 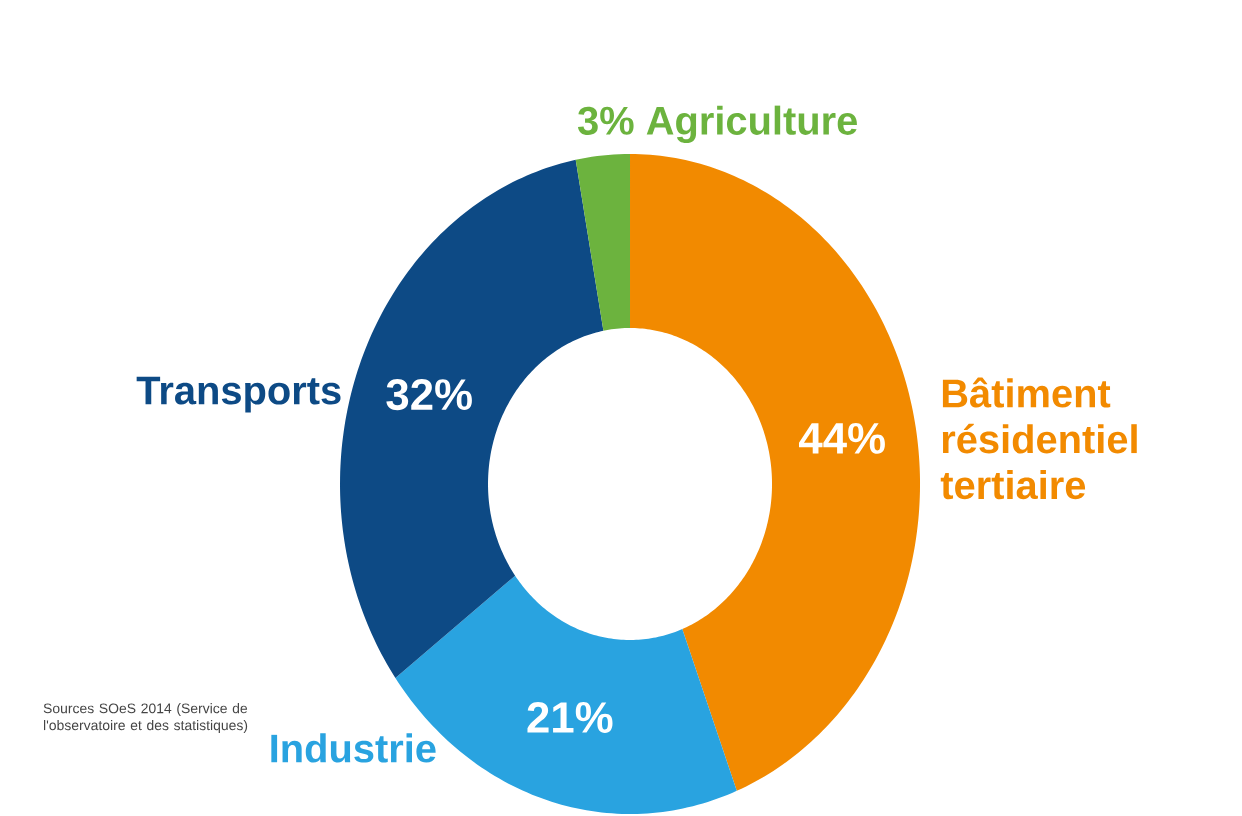 I want to click on data-label: 3%, so click(x=605, y=120).